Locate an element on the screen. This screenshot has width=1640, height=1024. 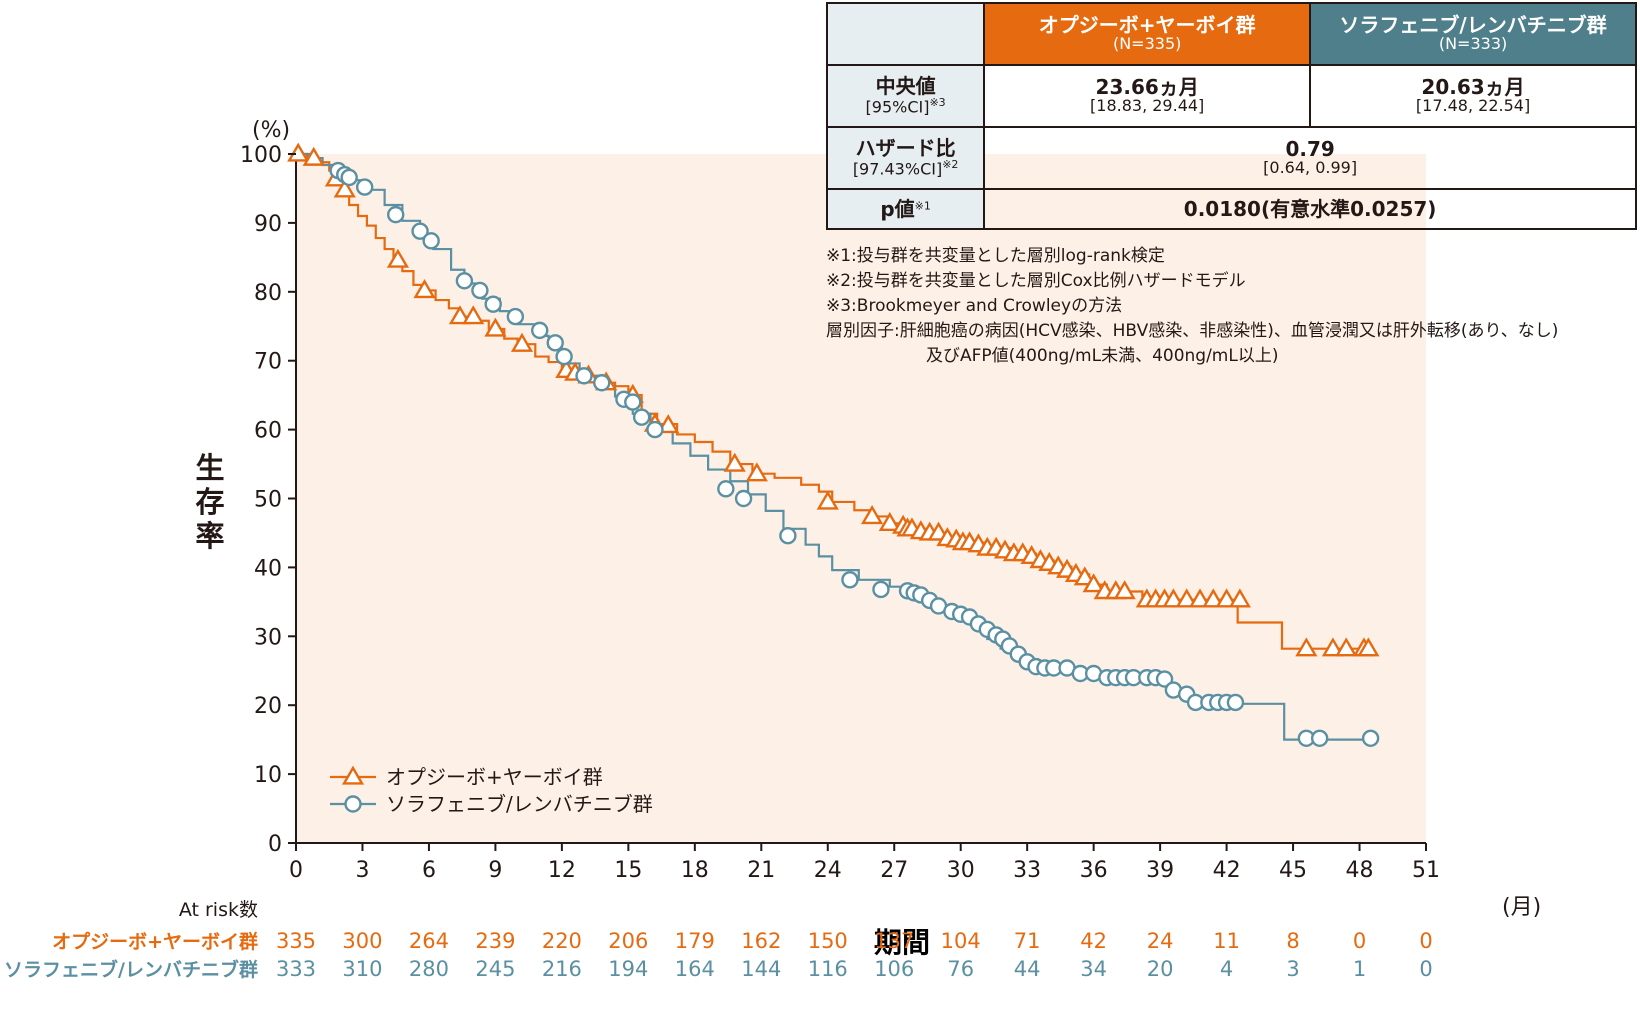
median-group1: 23.66ヵ月 is located at coordinates (1147, 87).